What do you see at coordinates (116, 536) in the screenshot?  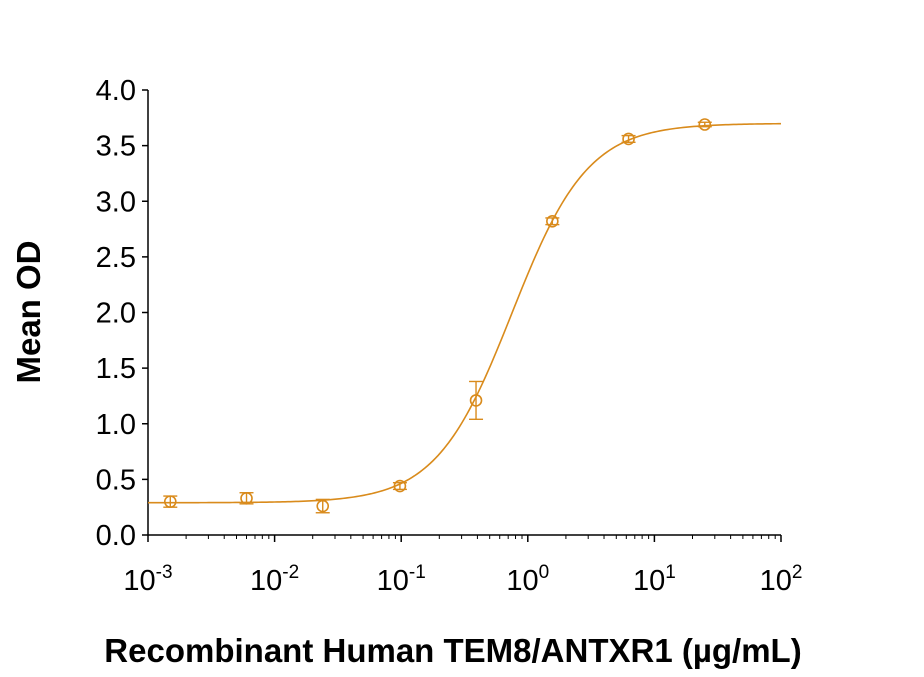 I see `y-tick-label: 0.0` at bounding box center [116, 536].